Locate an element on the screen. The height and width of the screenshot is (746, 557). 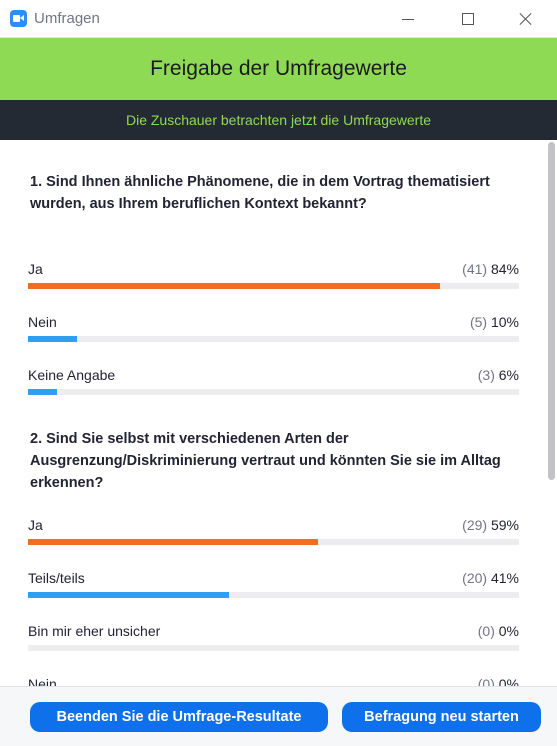
result-row: Ja (29) 59% is located at coordinates (273, 537).